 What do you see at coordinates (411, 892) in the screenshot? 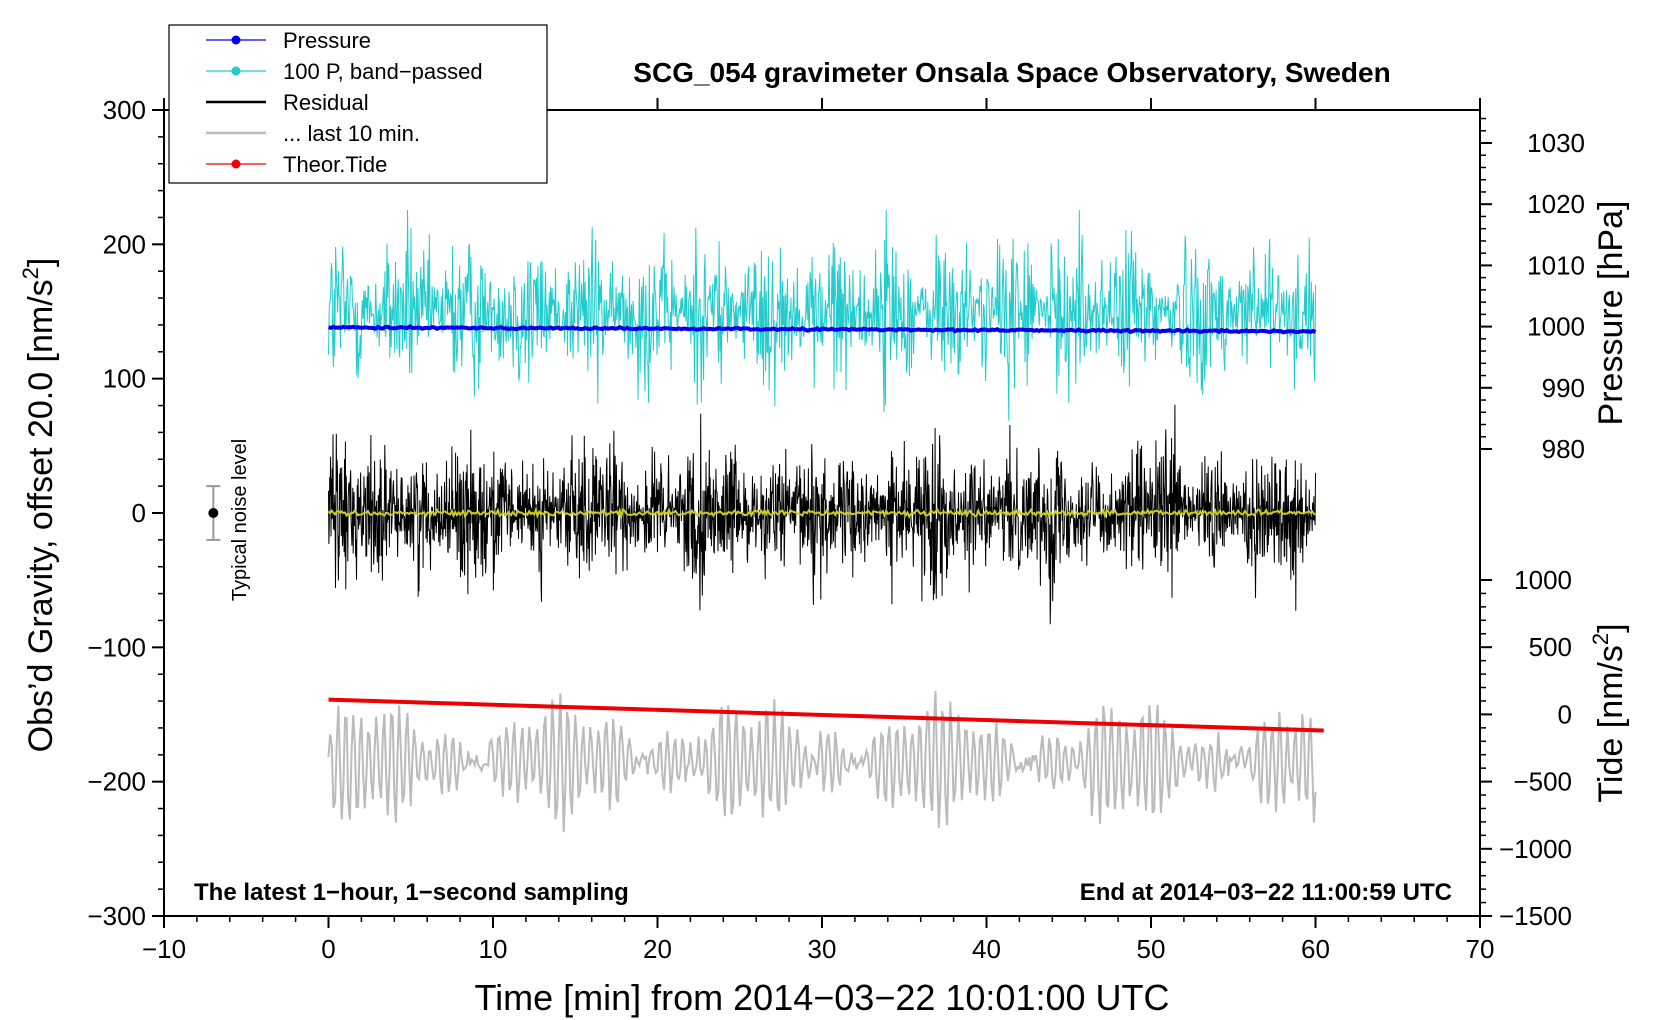
I see `annotation-sampling: The latest 1−hour, 1−second sampling` at bounding box center [411, 892].